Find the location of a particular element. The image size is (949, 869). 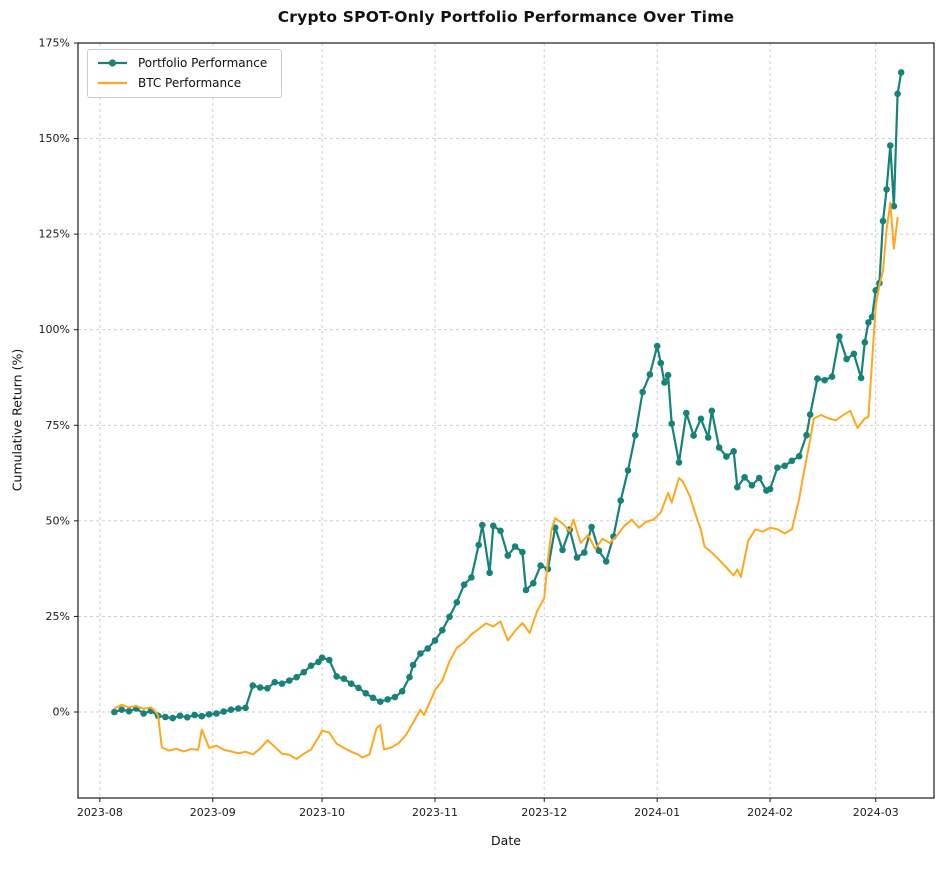

y-axis-title: Cumulative Return (%) is located at coordinates (17, 420).